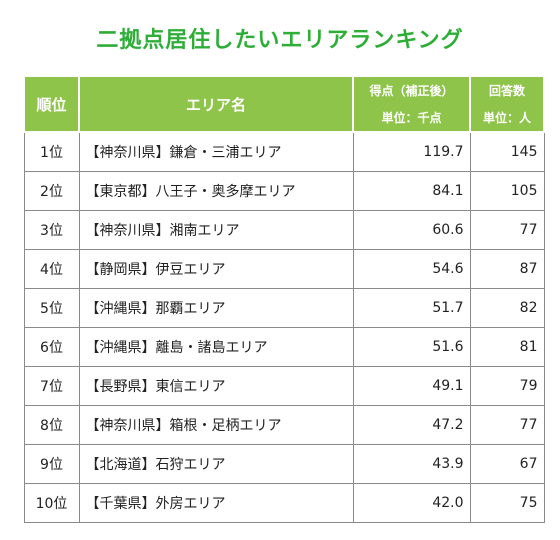  Describe the element at coordinates (411, 118) in the screenshot. I see `header-score-unit: 単位：千点` at that location.